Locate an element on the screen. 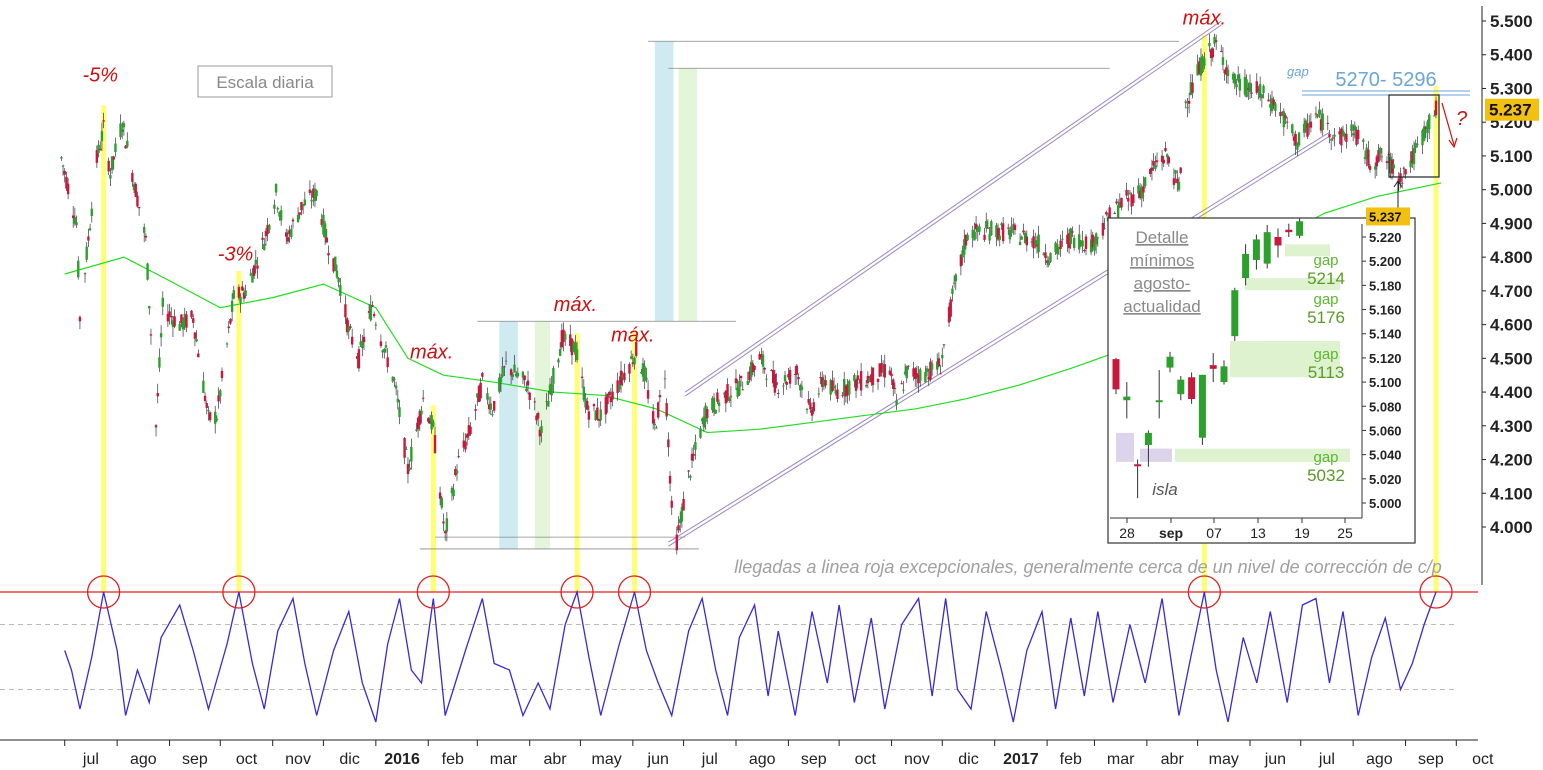  price-tick-label: 4.100 is located at coordinates (1511, 493).